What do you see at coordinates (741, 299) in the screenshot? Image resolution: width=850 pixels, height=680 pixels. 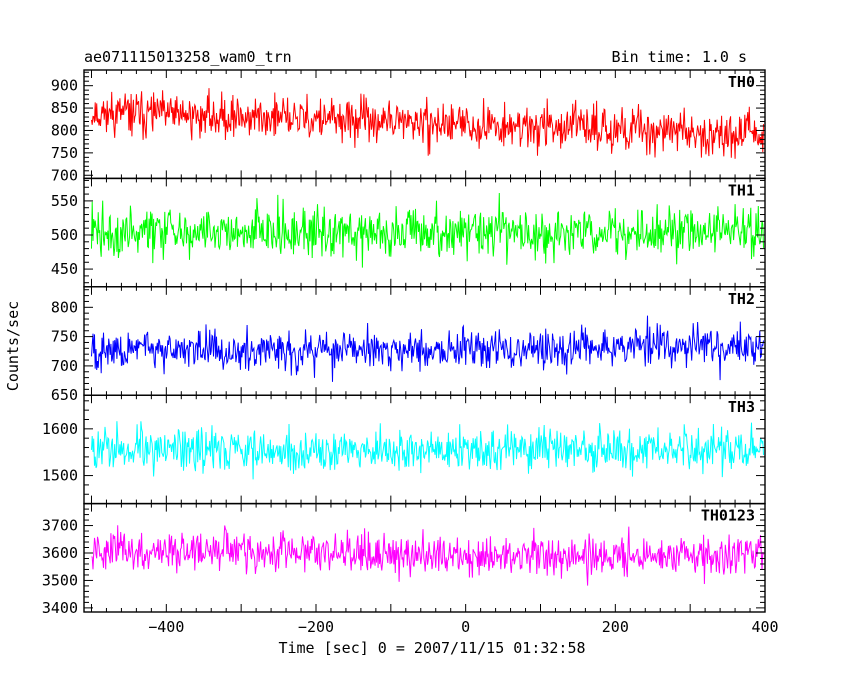 I see `panel-label: TH2` at bounding box center [741, 299].